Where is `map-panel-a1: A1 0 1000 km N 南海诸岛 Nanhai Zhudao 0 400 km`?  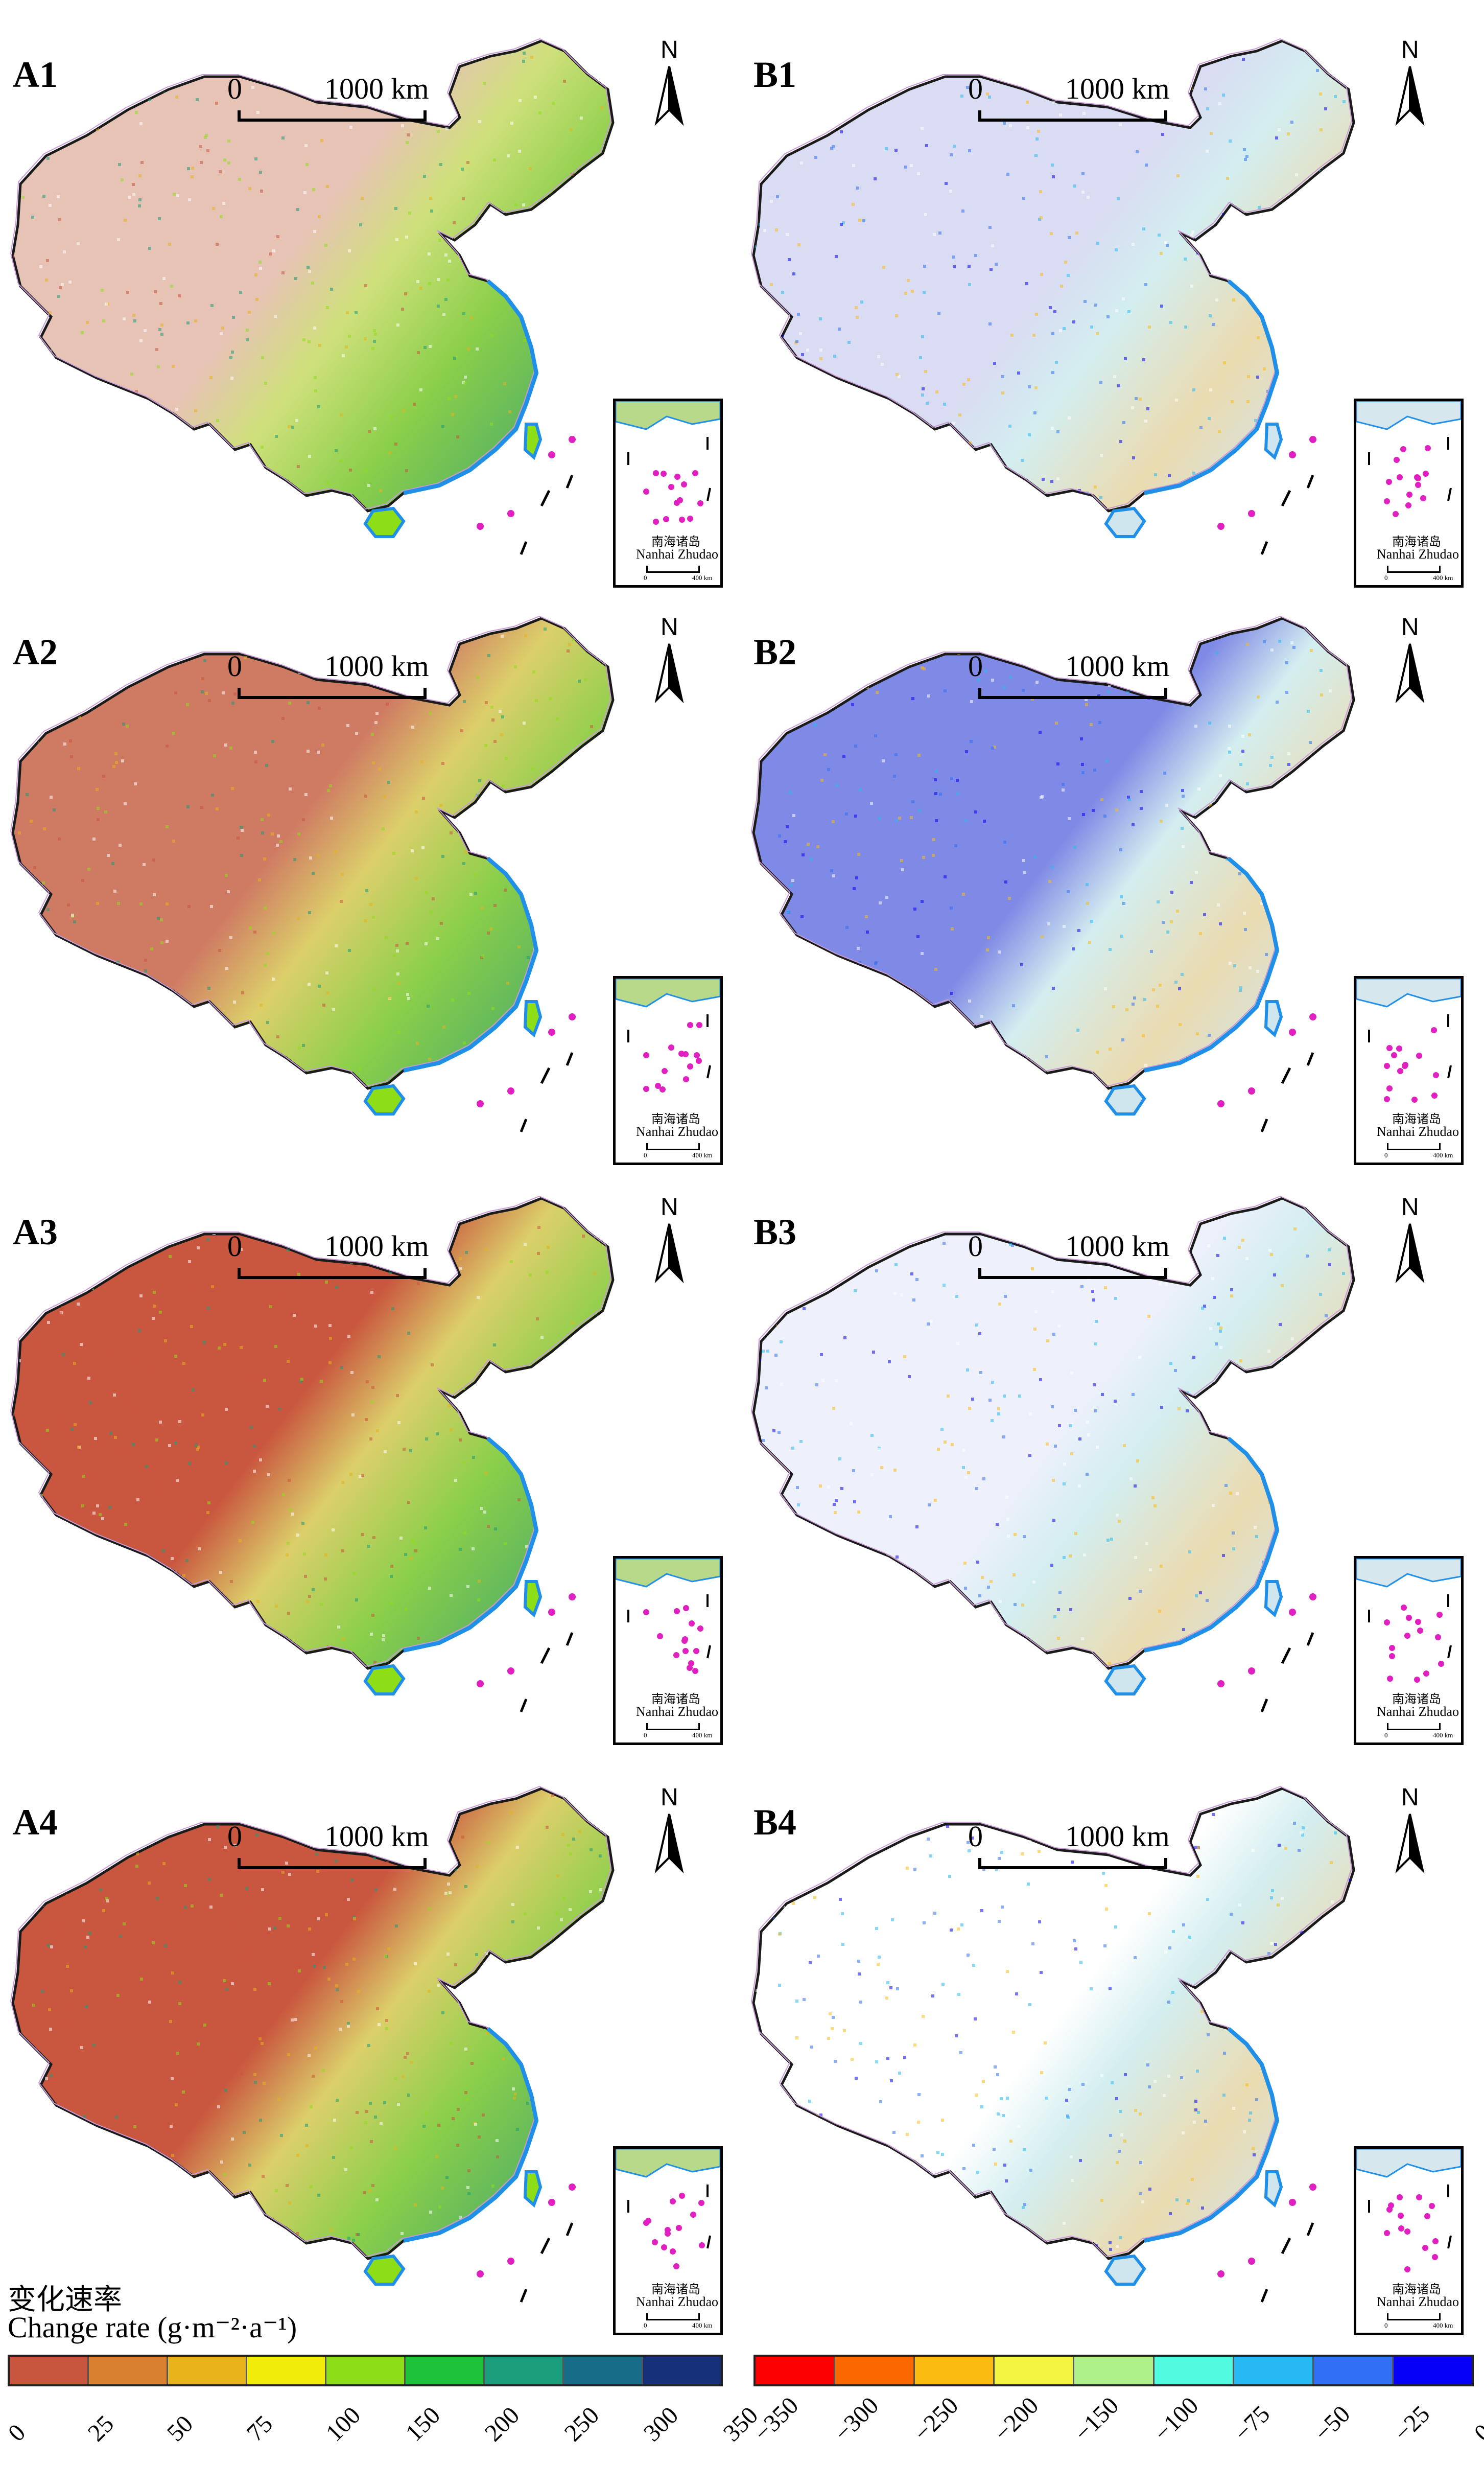
map-panel-a1: A1 0 1000 km N 南海诸岛 Nanhai Zhudao 0 400 km is located at coordinates (362, 294).